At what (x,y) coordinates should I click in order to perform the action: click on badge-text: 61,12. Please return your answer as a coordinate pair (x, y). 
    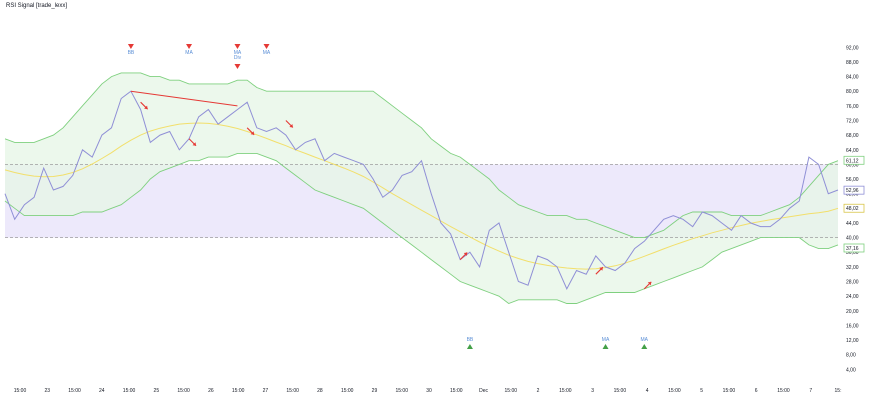
    Looking at the image, I should click on (852, 161).